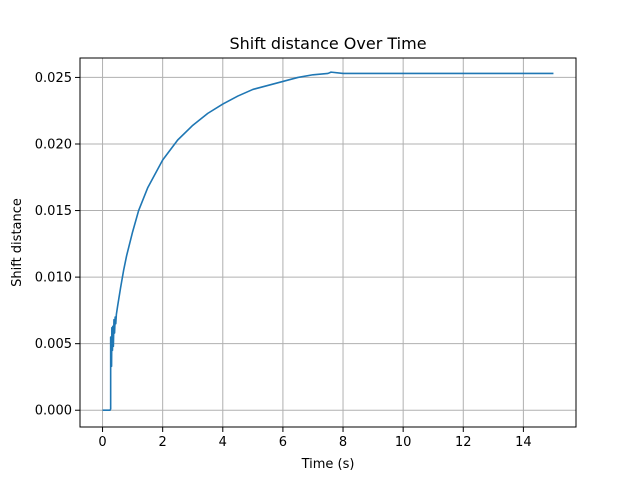 Image resolution: width=640 pixels, height=480 pixels. I want to click on y-tick-label: 0.010, so click(53, 278).